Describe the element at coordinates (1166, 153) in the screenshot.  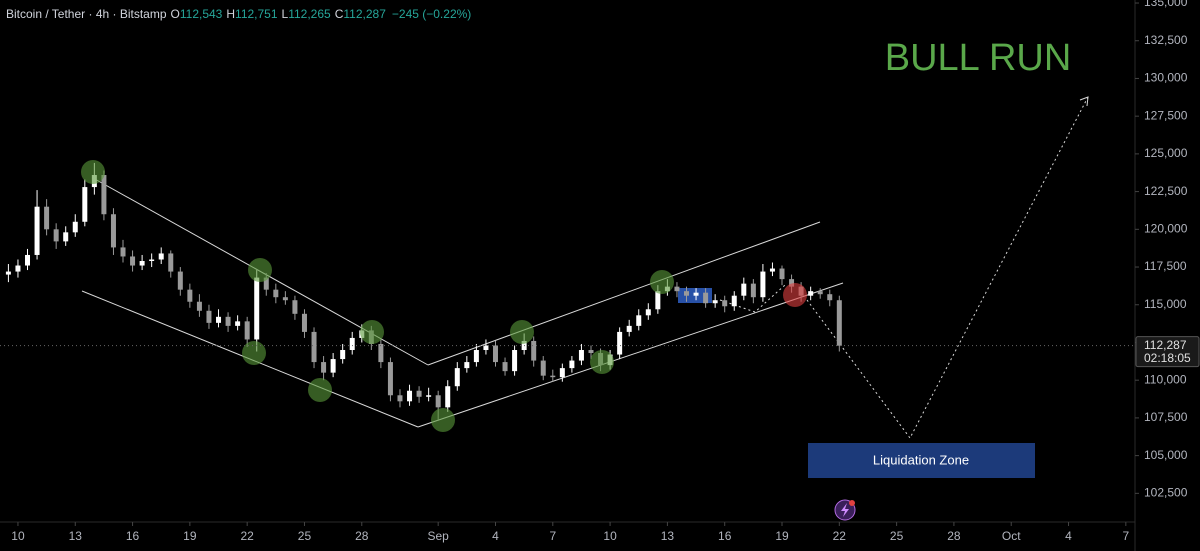
I see `y-tick-label: 125,000` at that location.